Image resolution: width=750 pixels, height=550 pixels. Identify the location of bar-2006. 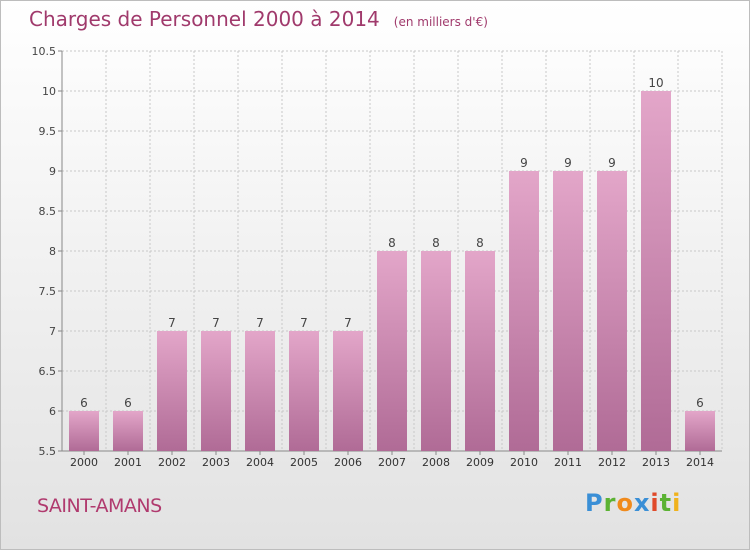
(348, 391).